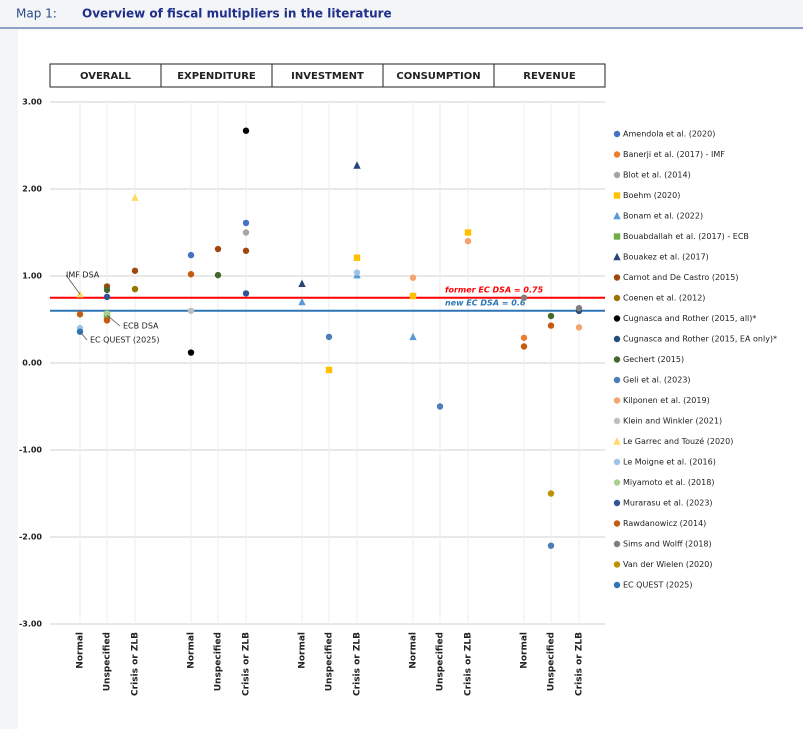  I want to click on legend-label: Bonam et al. (2022), so click(663, 216).